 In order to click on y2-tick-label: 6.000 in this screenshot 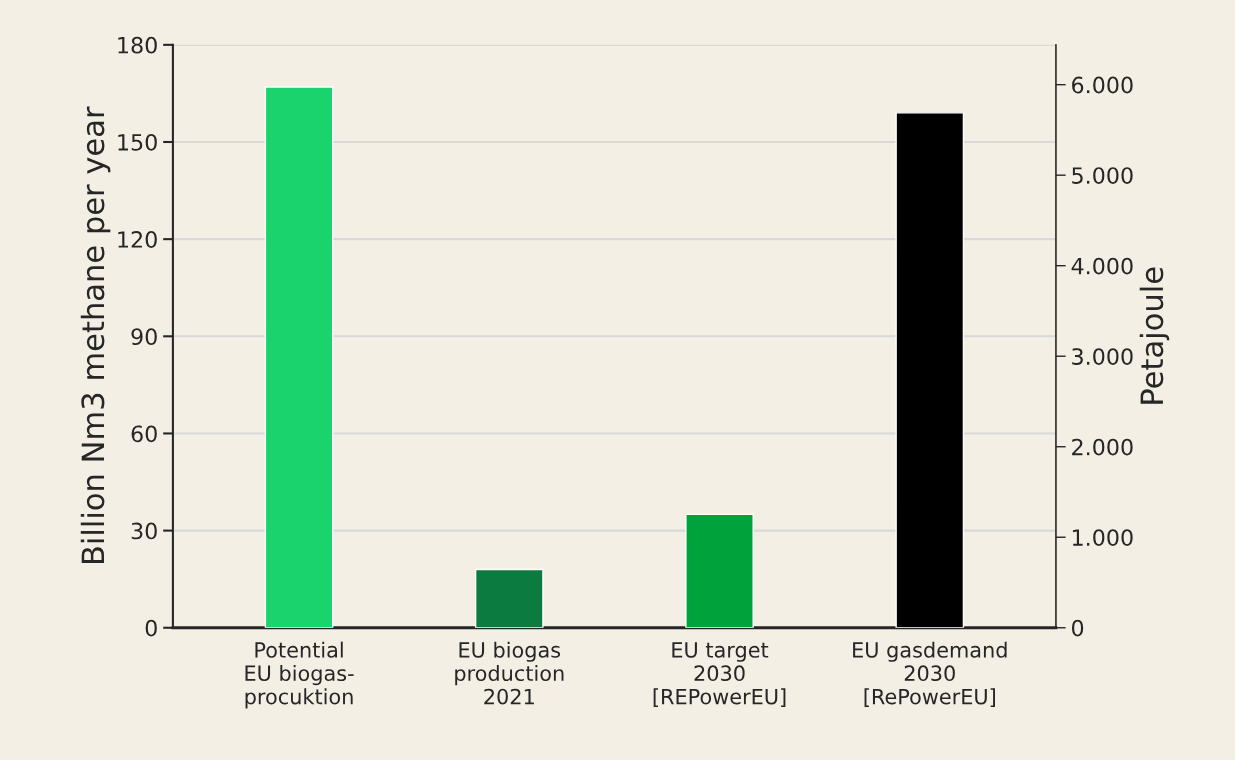, I will do `click(1102, 85)`.